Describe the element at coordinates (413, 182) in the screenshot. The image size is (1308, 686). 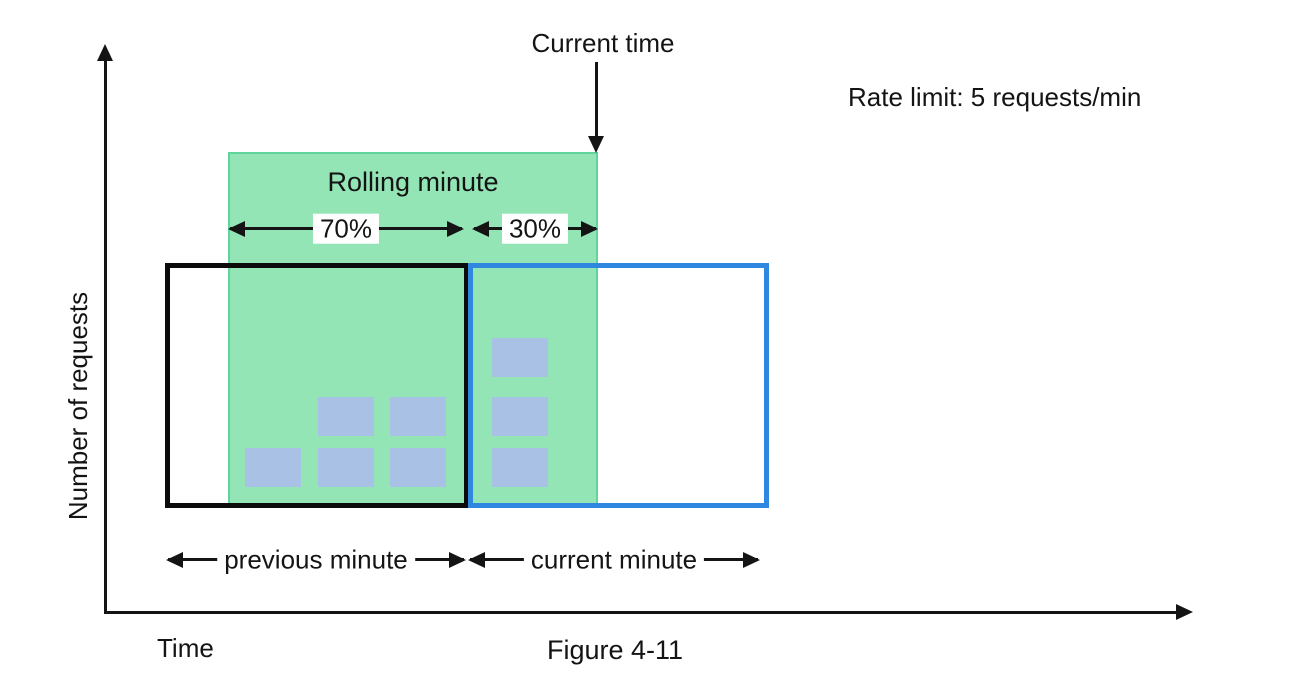
I see `rolling-minute-label: Rolling minute` at that location.